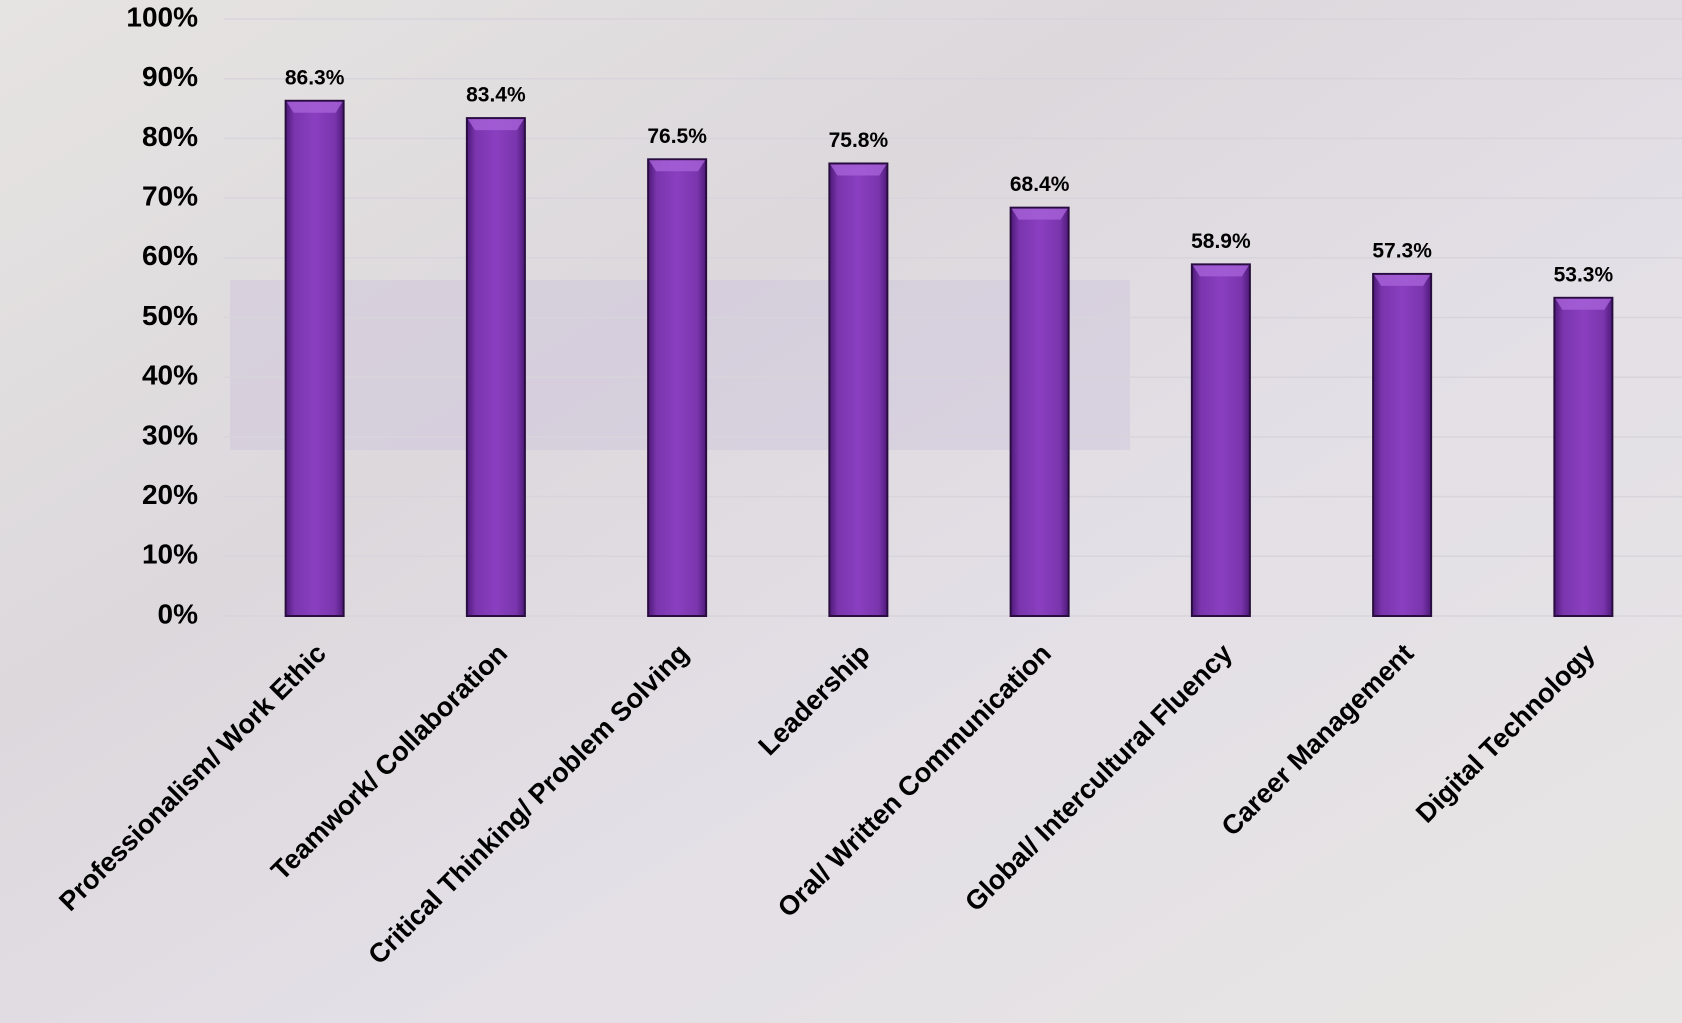  What do you see at coordinates (170, 434) in the screenshot?
I see `y-tick-label: 30%` at bounding box center [170, 434].